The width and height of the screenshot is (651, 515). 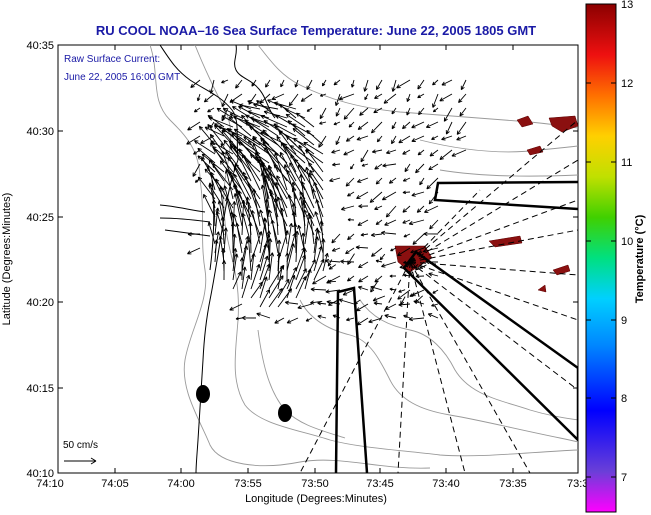 What do you see at coordinates (40, 260) in the screenshot?
I see `y-tick-labels: 40:35 40:30 40:25 40:20 40:15 40:10` at bounding box center [40, 260].